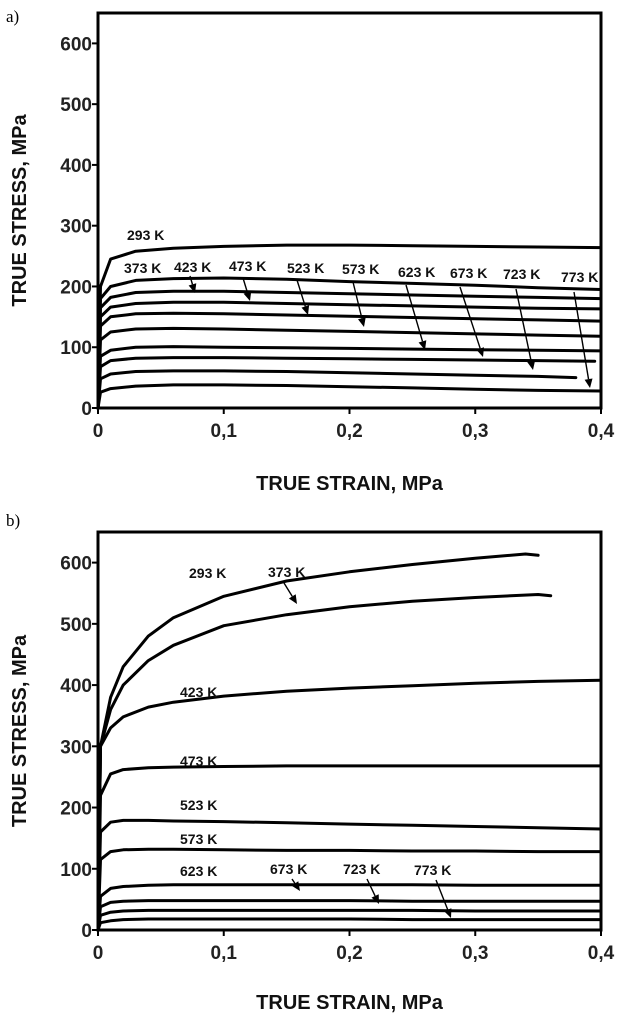 The width and height of the screenshot is (619, 1017). Describe the element at coordinates (76, 809) in the screenshot. I see `panel-b-y-tick-label-200: 200` at that location.